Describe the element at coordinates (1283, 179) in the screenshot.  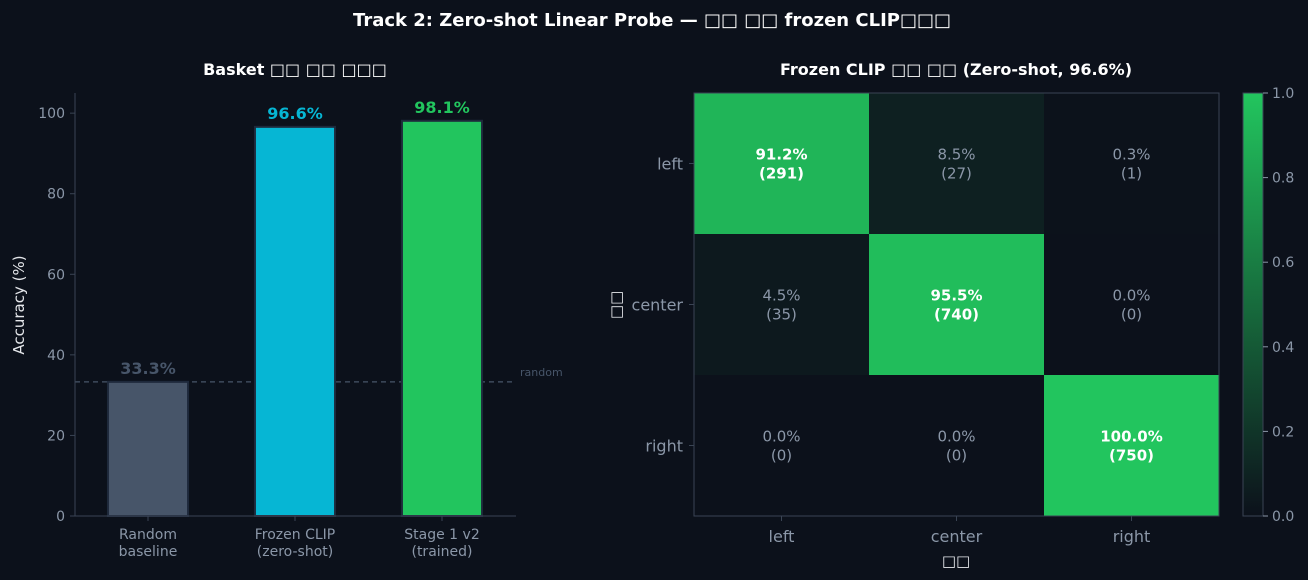
I see `colorbar-tick-label: 0.8` at that location.